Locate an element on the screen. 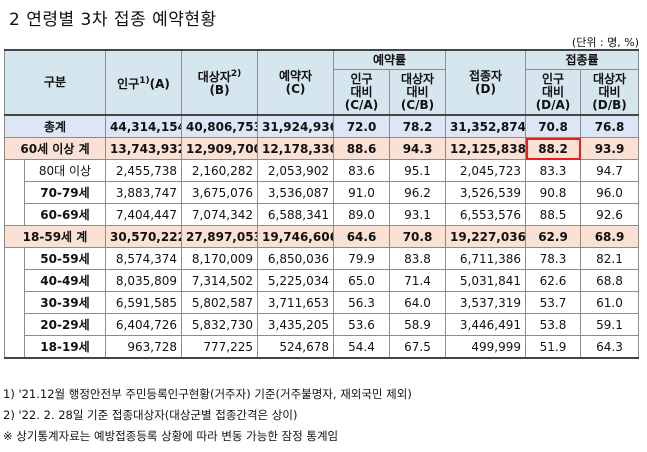 This screenshot has height=452, width=647. cell-rate-pop: 64.6 is located at coordinates (361, 236).